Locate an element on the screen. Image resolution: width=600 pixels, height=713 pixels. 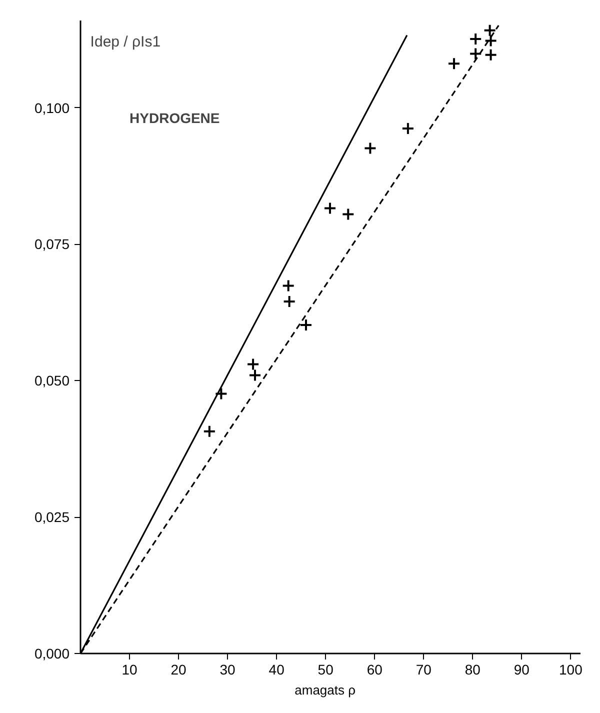
y-tick-label: 0,025 is located at coordinates (52, 517).